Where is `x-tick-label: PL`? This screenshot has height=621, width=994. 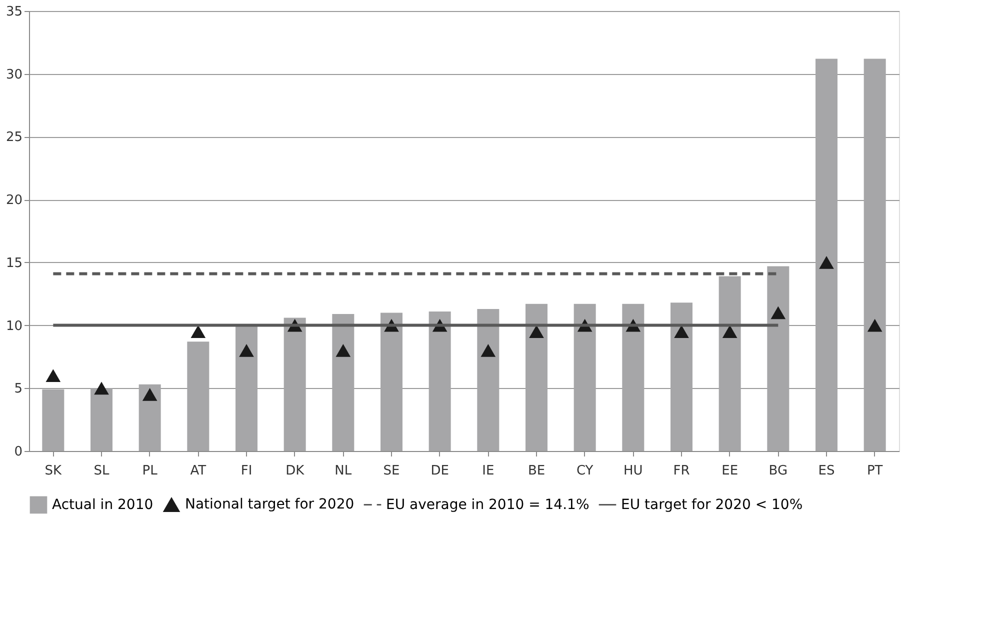
x-tick-label: PL is located at coordinates (150, 471).